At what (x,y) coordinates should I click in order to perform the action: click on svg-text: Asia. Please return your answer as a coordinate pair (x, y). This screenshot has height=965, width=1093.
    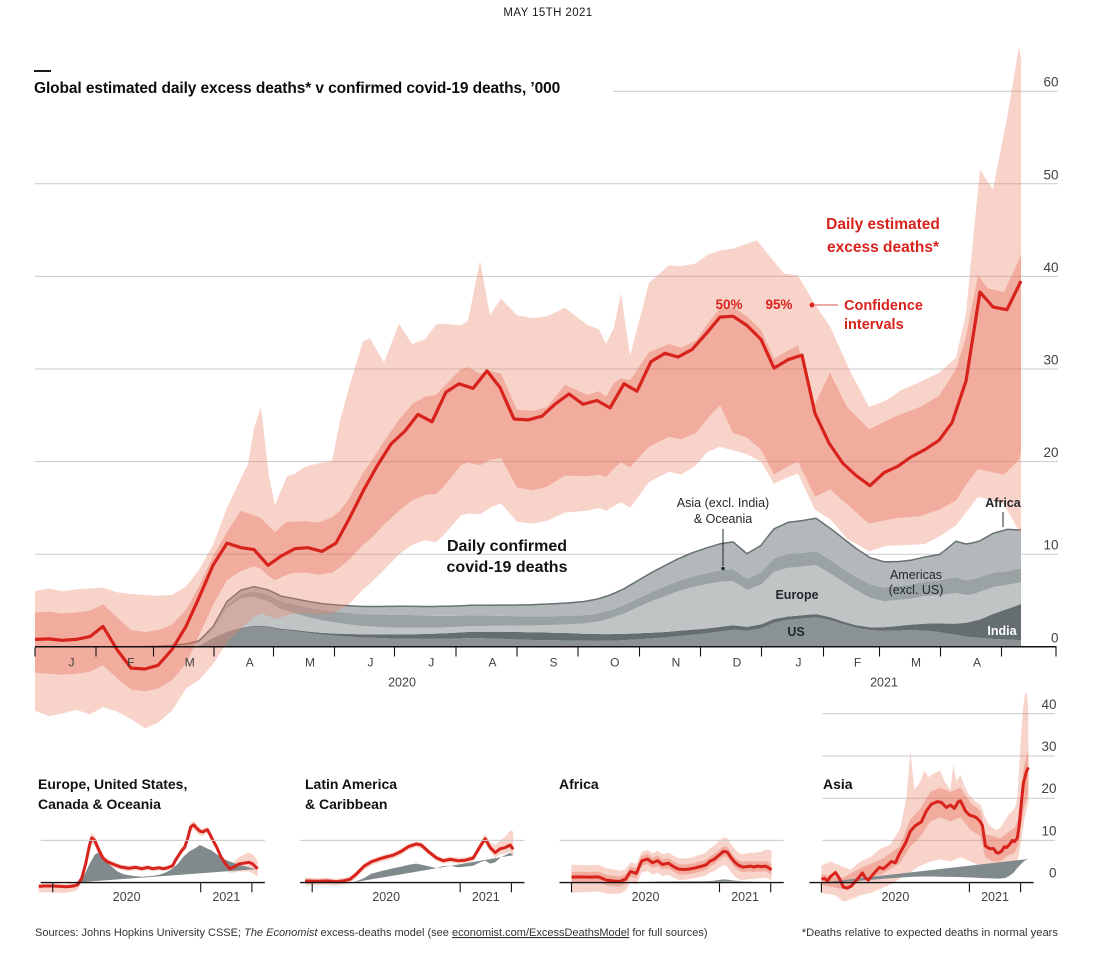
    Looking at the image, I should click on (838, 784).